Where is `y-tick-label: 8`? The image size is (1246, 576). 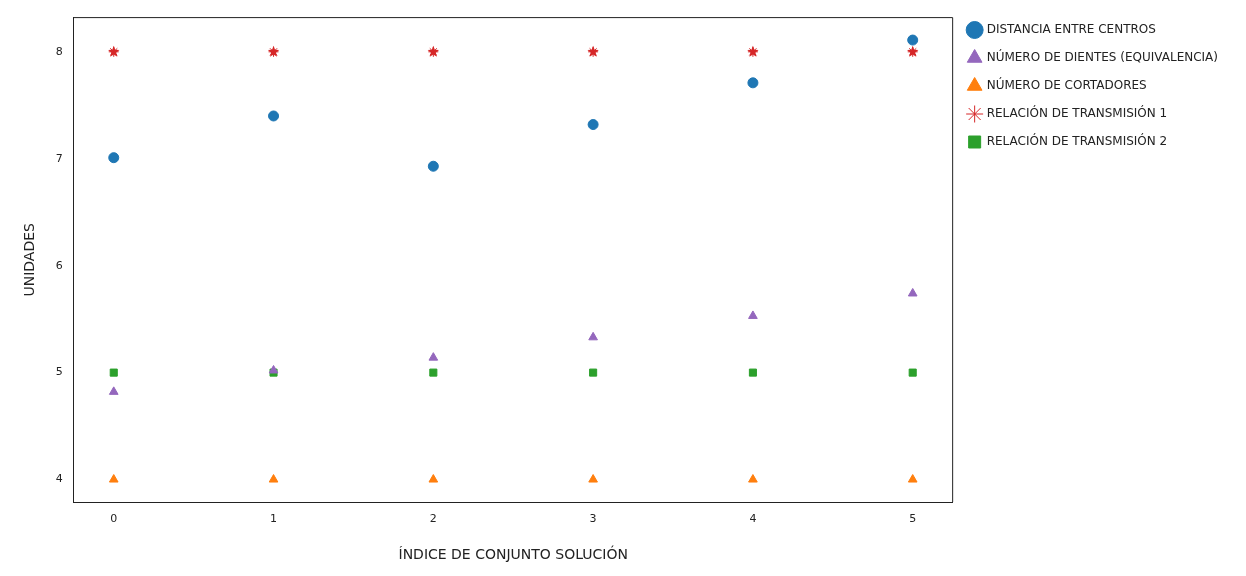
y-tick-label: 8 is located at coordinates (59, 51).